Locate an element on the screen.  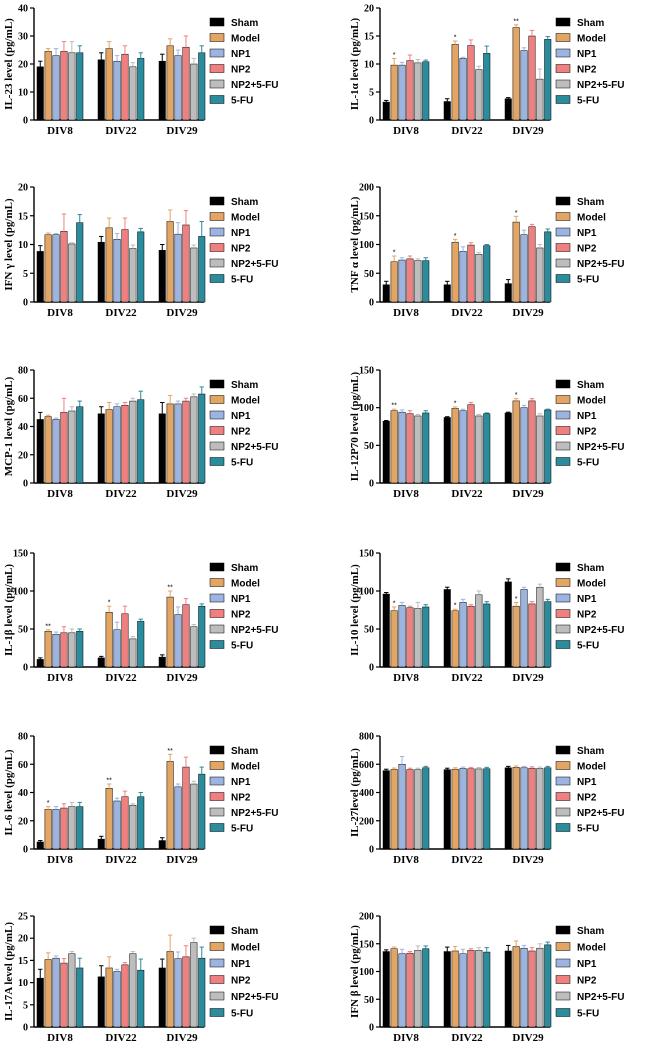
legend-label: Sham is located at coordinates (244, 23).